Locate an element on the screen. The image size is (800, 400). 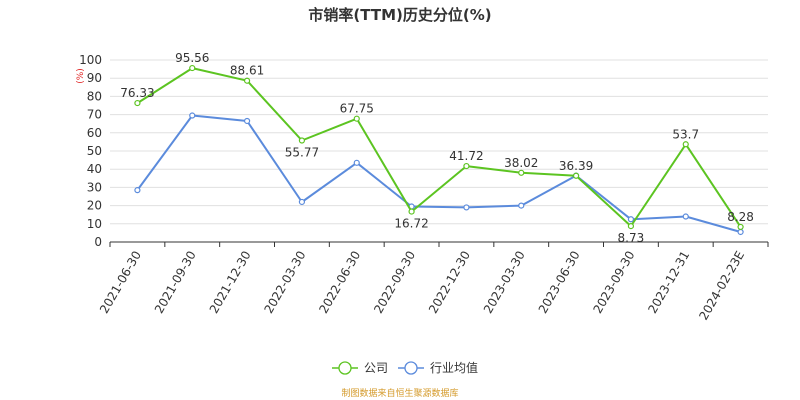
y-tick-label: 30 is located at coordinates (94, 187).